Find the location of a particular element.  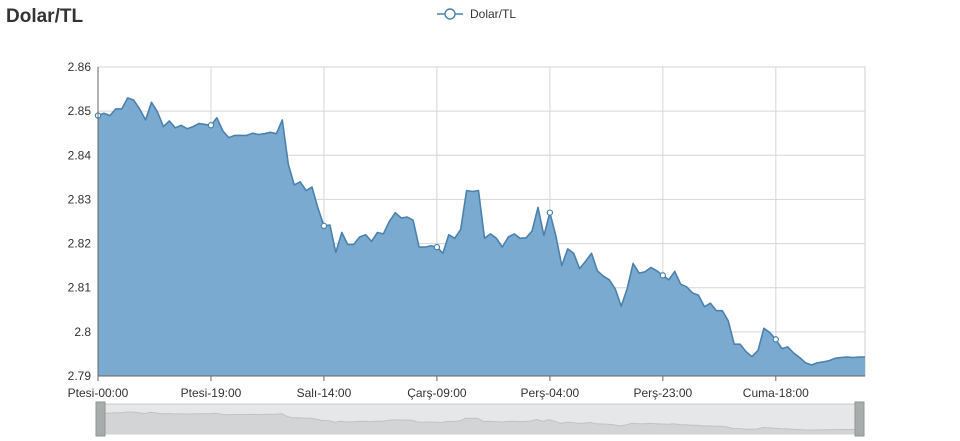

navigator-series-fill is located at coordinates (480, 423).